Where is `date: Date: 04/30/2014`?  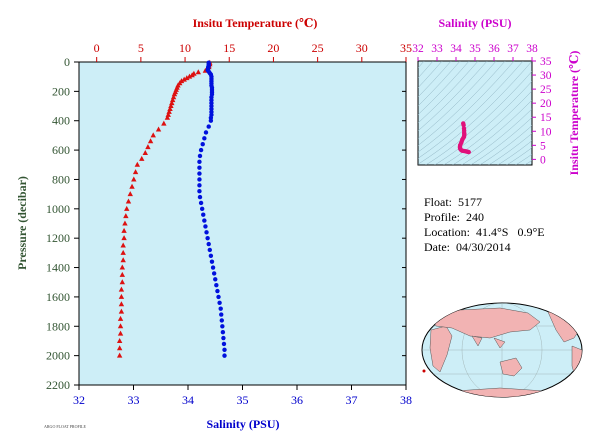 date: Date: 04/30/2014 is located at coordinates (467, 247).